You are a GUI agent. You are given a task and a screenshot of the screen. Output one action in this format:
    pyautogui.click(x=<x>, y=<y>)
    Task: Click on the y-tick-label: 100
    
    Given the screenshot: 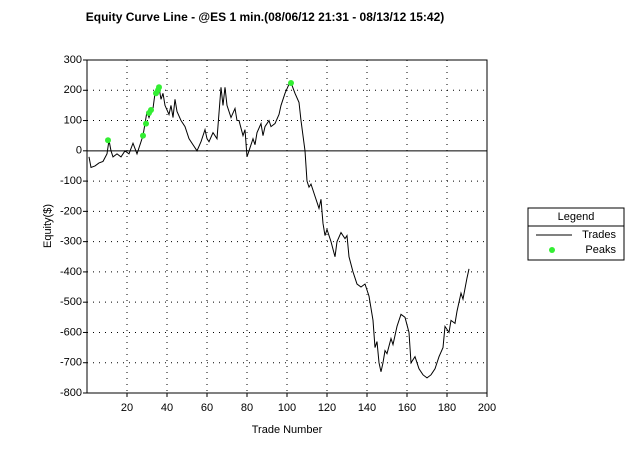 What is the action you would take?
    pyautogui.click(x=73, y=120)
    